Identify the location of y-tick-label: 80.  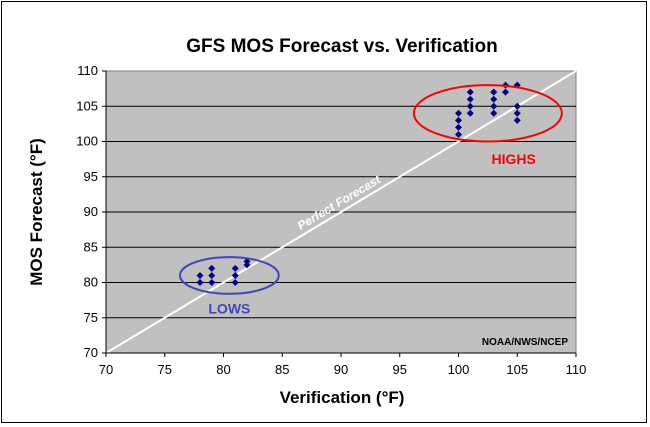
(91, 282).